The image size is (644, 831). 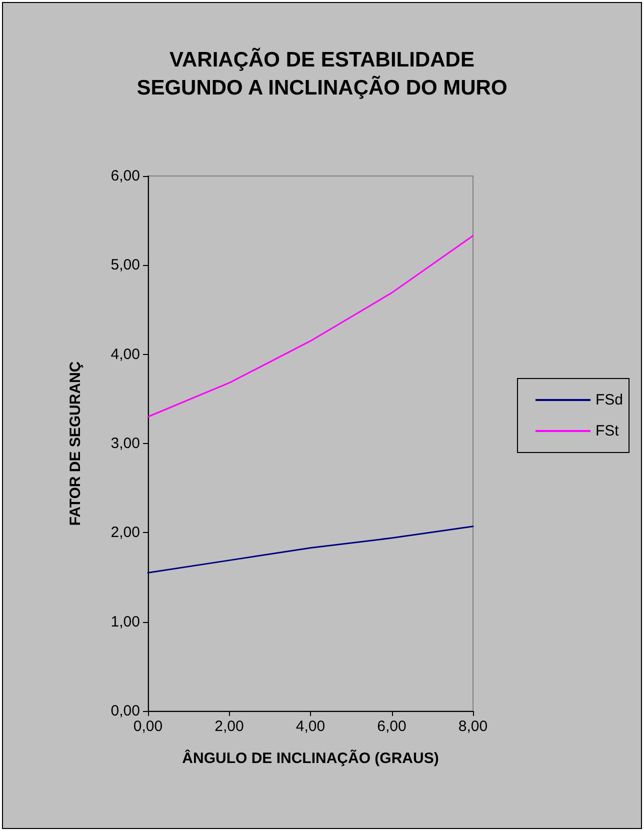 What do you see at coordinates (229, 726) in the screenshot?
I see `x-tick-label: 2,00` at bounding box center [229, 726].